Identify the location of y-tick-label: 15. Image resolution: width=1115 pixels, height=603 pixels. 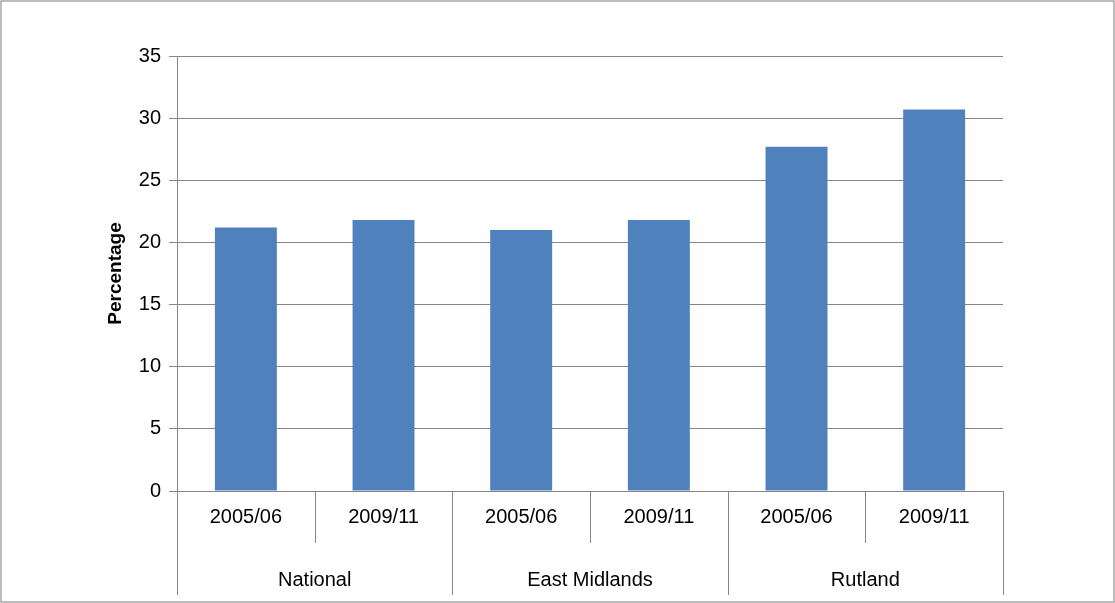
(150, 303).